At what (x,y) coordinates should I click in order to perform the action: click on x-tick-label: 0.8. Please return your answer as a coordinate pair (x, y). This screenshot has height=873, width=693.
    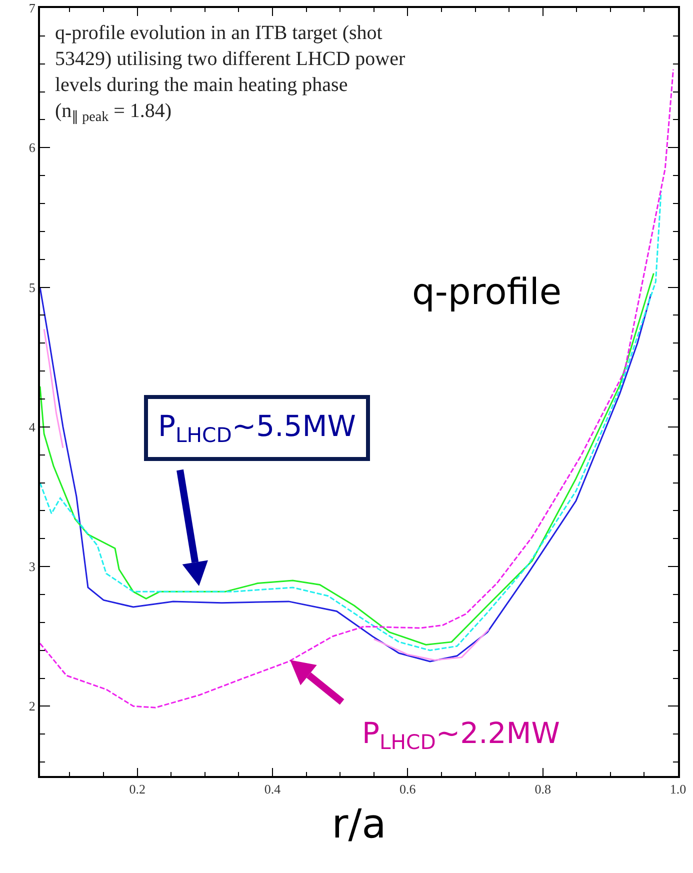
    Looking at the image, I should click on (542, 789).